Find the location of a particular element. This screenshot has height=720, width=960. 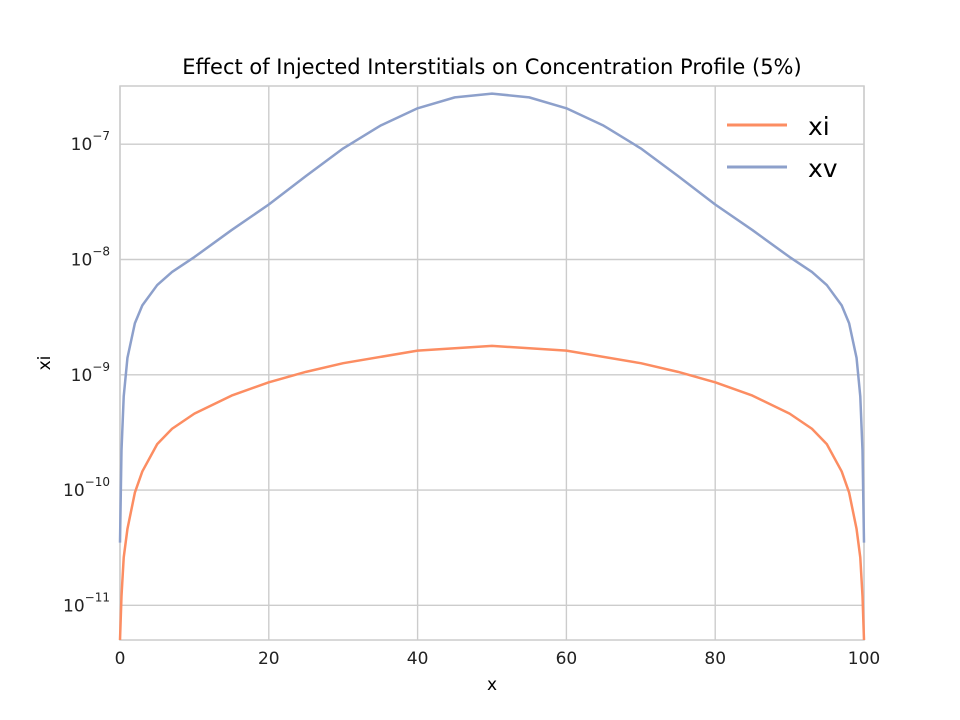

y-tick-label: 10⁻⁷ is located at coordinates (90, 142).